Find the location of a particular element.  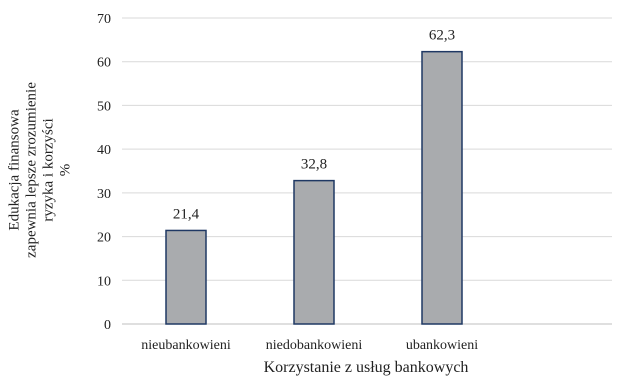

category-label: niedobankowieni is located at coordinates (314, 345).